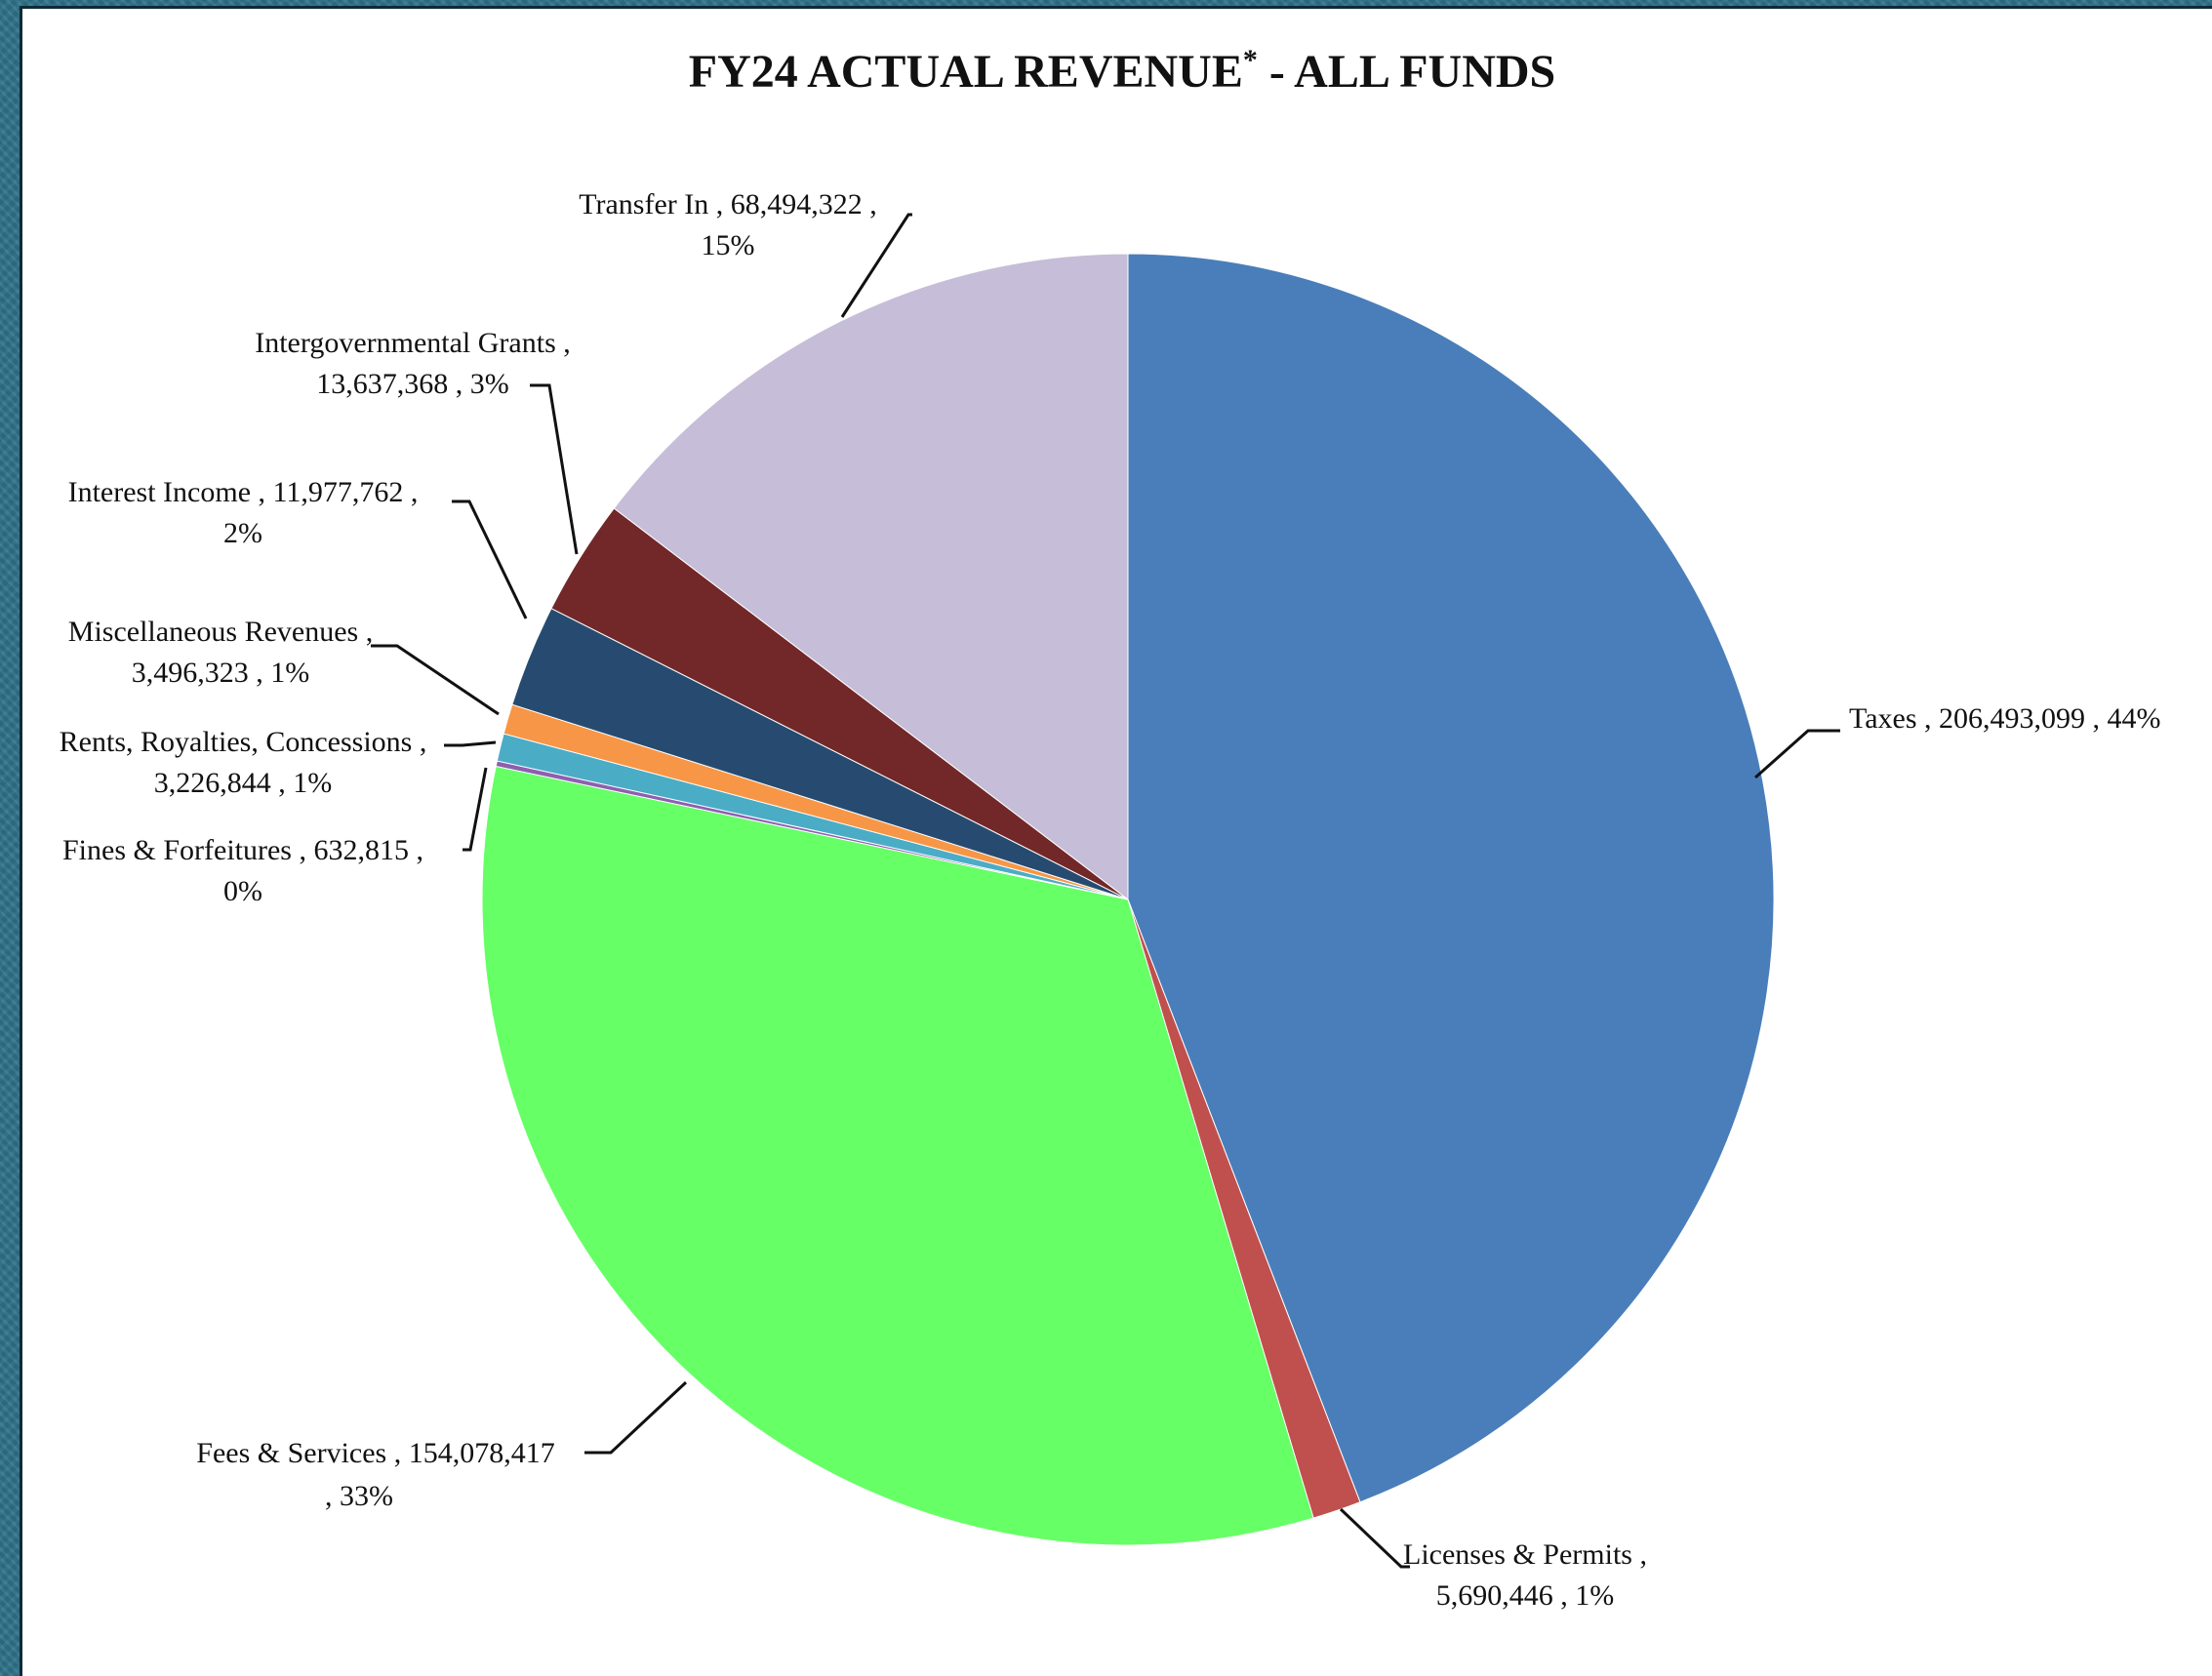 The image size is (2212, 1676). I want to click on leader-line-grants, so click(554, 469).